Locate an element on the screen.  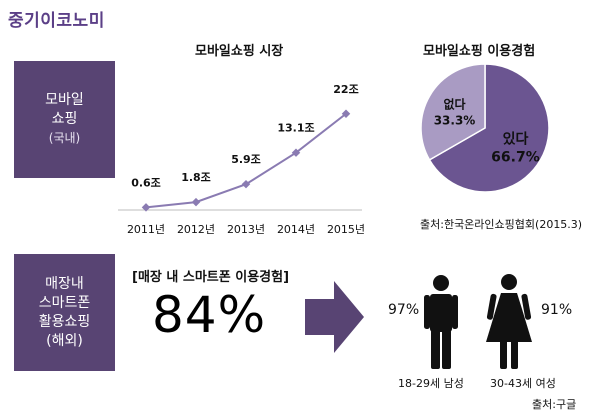
section-label-mobile-shopping: 모바일 쇼핑 (국내) is located at coordinates (64, 119).